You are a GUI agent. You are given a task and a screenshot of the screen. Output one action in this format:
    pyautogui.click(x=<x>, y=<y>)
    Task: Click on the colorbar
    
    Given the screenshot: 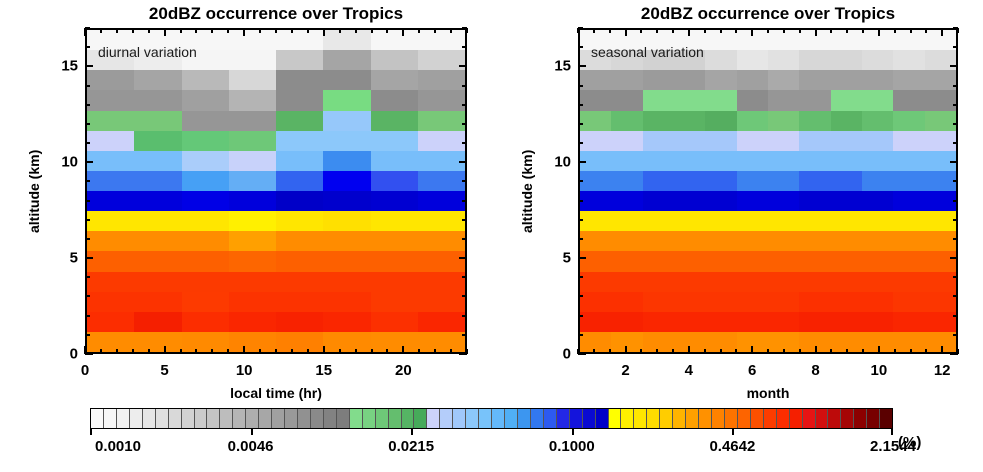 What is the action you would take?
    pyautogui.click(x=491, y=418)
    